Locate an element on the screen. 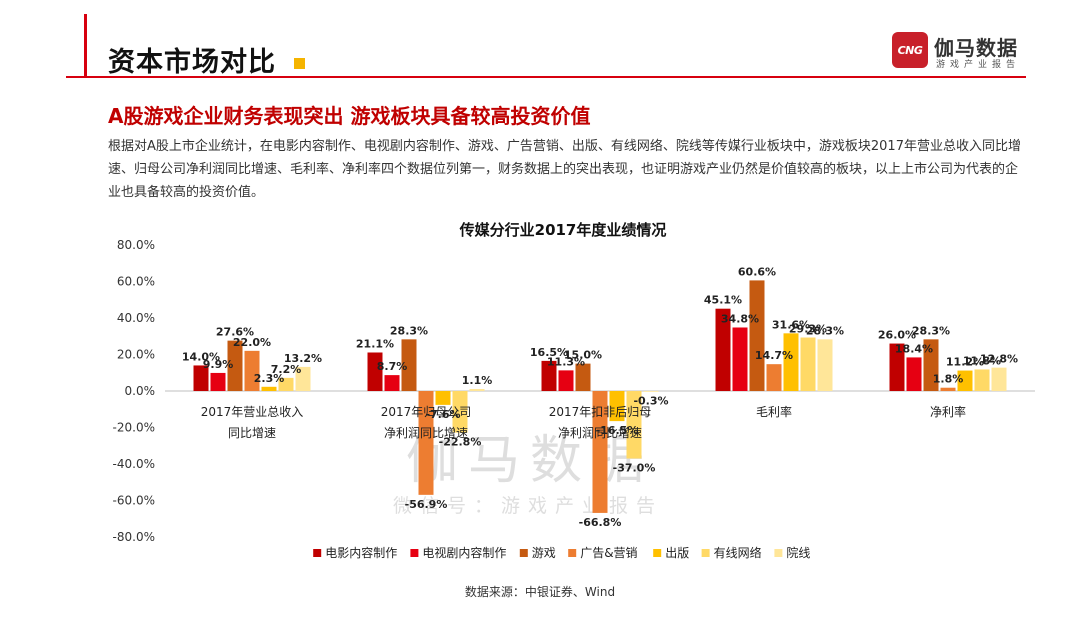 This screenshot has width=1080, height=619. y-tick-label: 60.0% is located at coordinates (136, 282).